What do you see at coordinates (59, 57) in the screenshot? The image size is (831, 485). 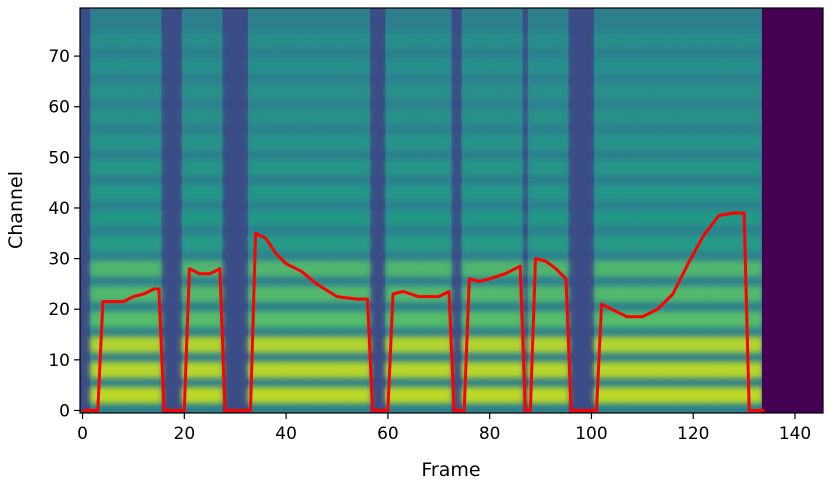 I see `y-tick-label: 70` at bounding box center [59, 57].